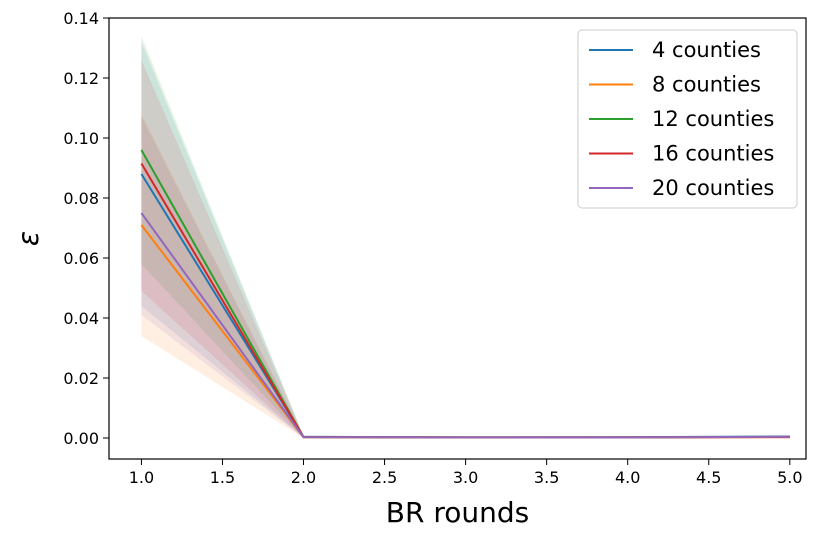  What do you see at coordinates (384, 477) in the screenshot?
I see `x-tick-label: 2.5` at bounding box center [384, 477].